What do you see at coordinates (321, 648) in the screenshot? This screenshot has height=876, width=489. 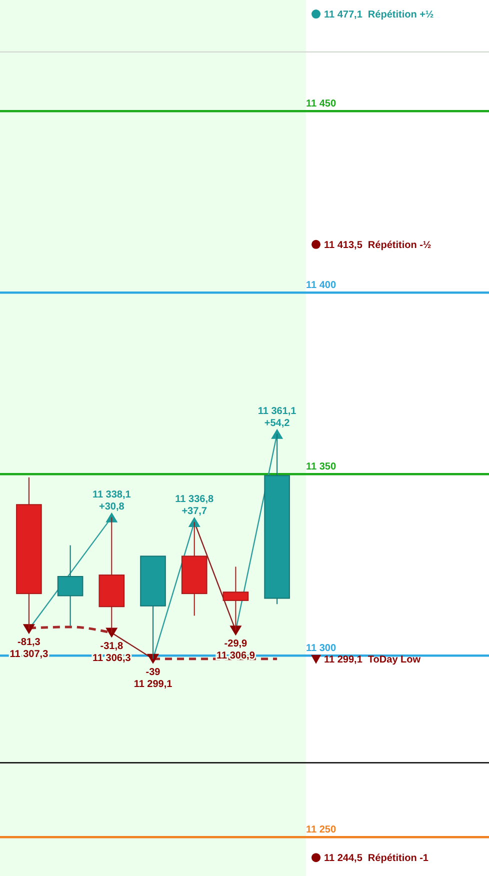 I see `y-tick-label: 11 300` at bounding box center [321, 648].